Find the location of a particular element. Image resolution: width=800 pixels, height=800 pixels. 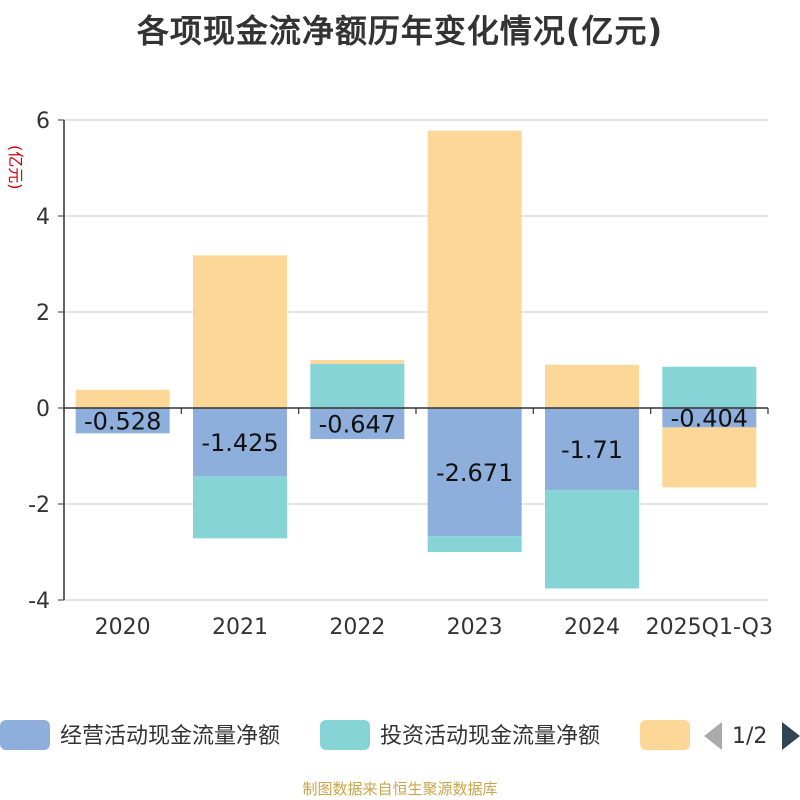

data-label: -0.647 is located at coordinates (357, 425).